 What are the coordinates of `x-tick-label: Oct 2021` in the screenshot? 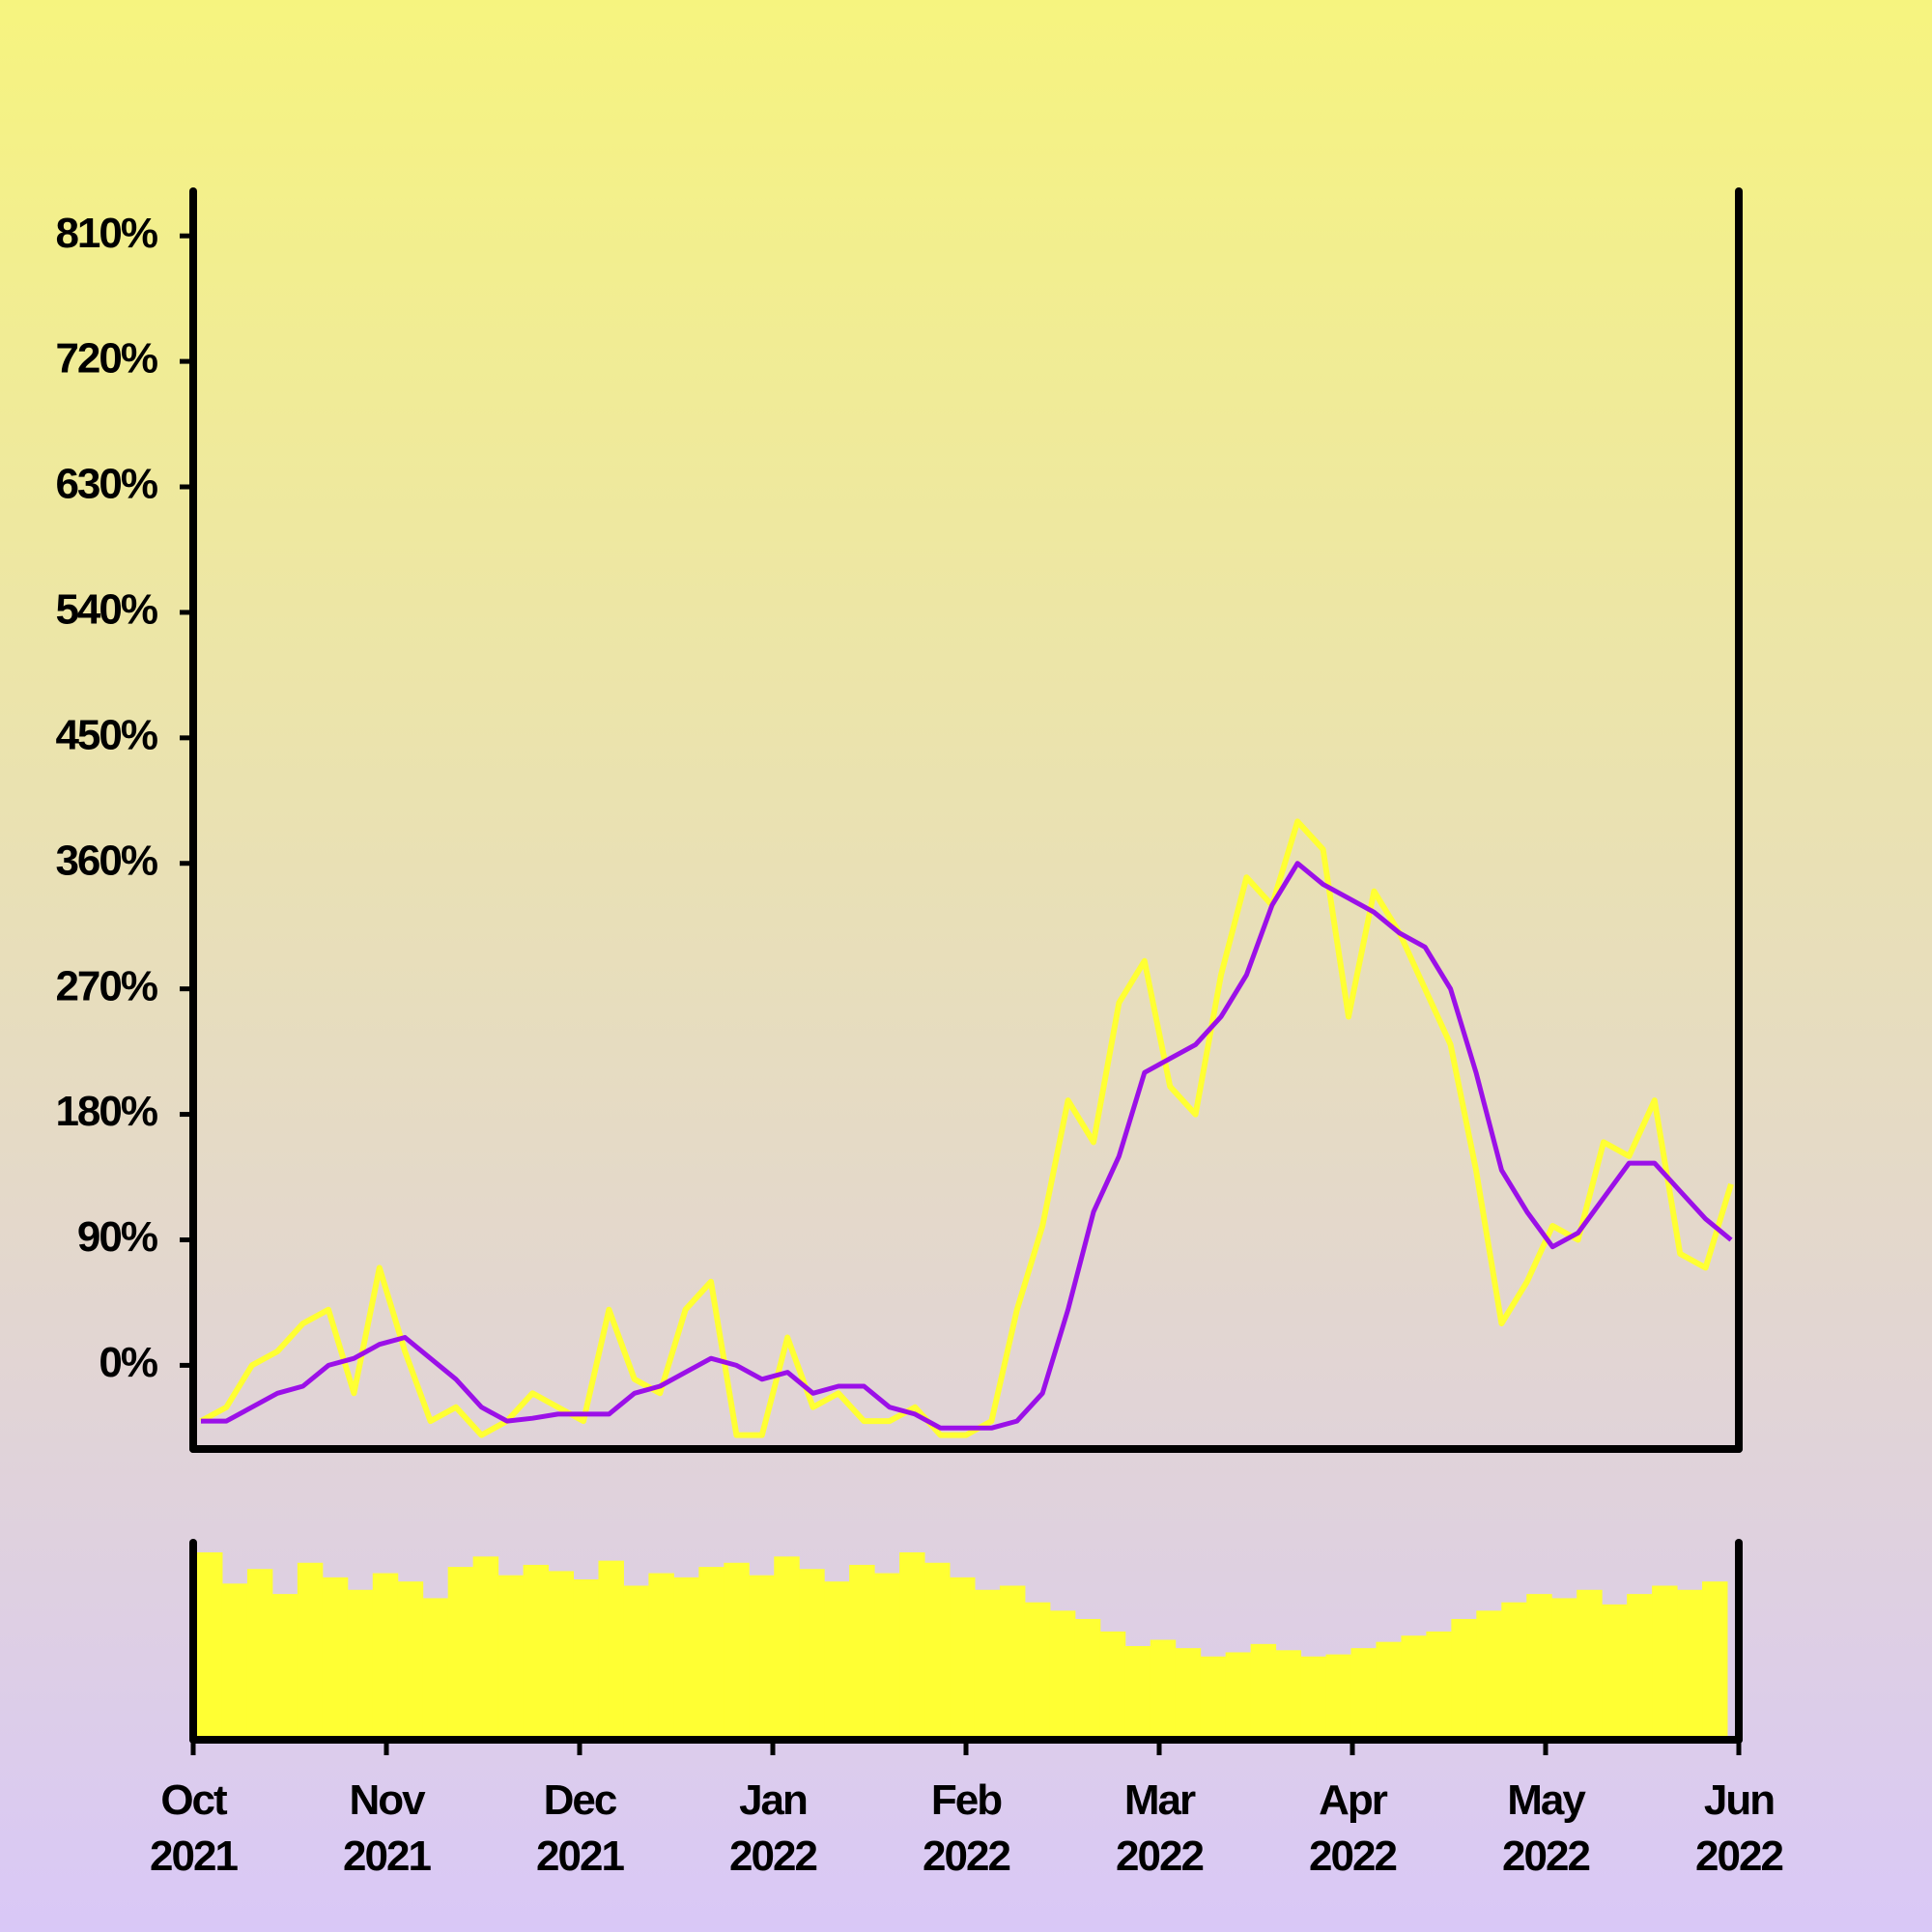 It's located at (194, 1828).